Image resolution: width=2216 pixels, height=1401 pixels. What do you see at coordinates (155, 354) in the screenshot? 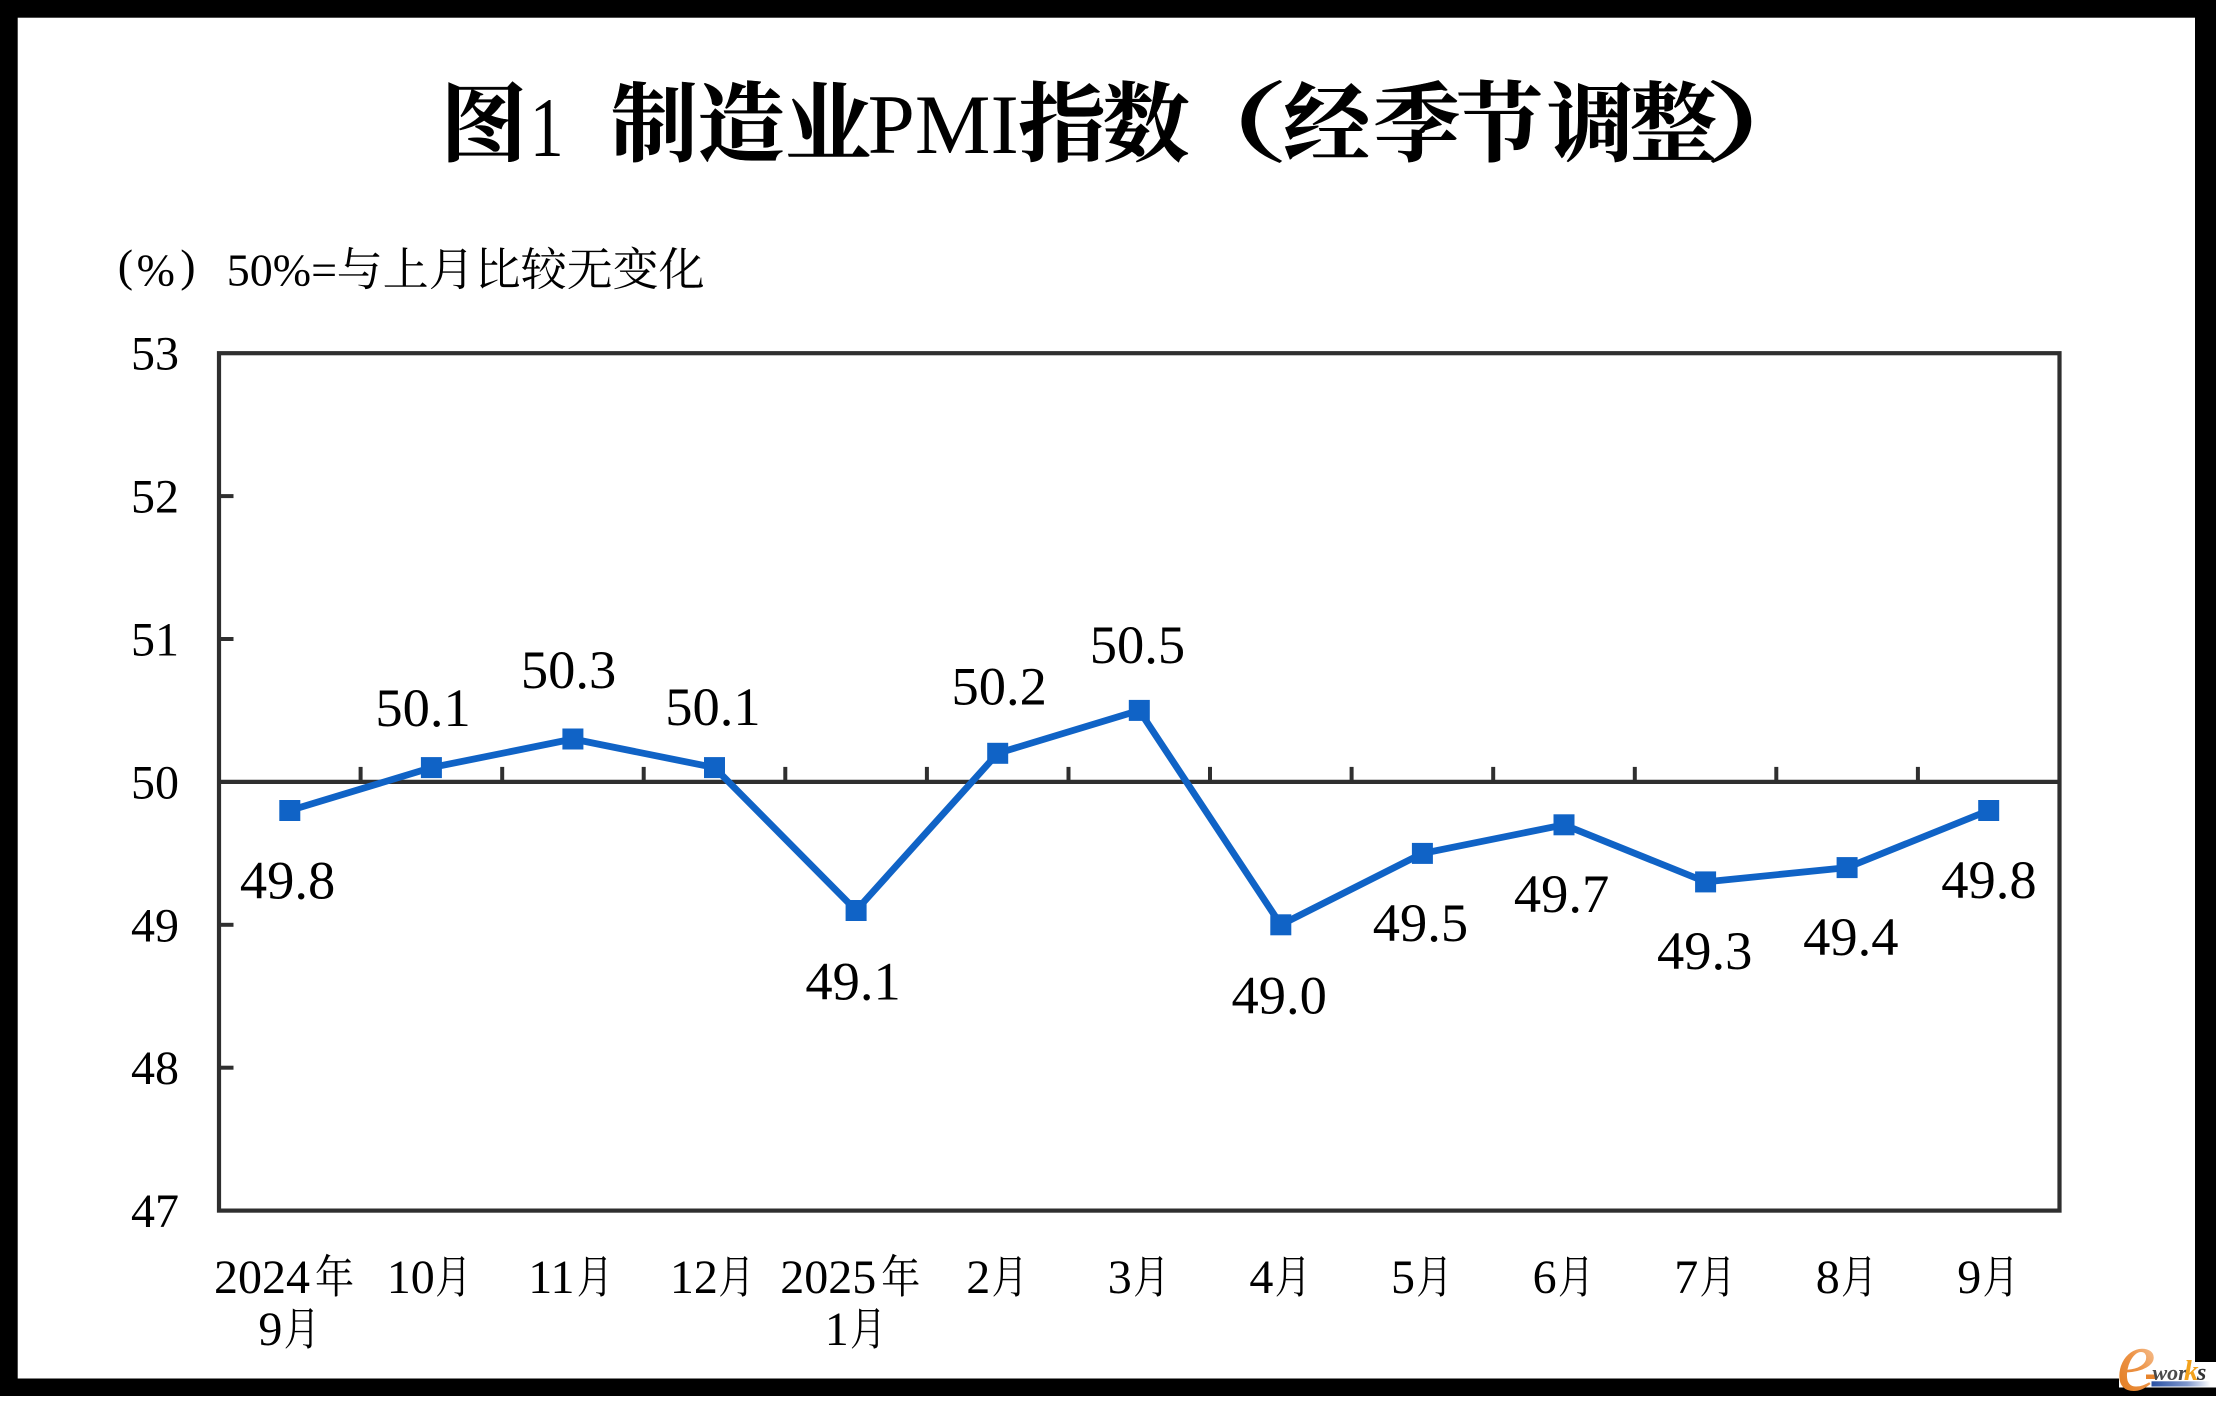
I see `svg-text: 53` at bounding box center [155, 354].